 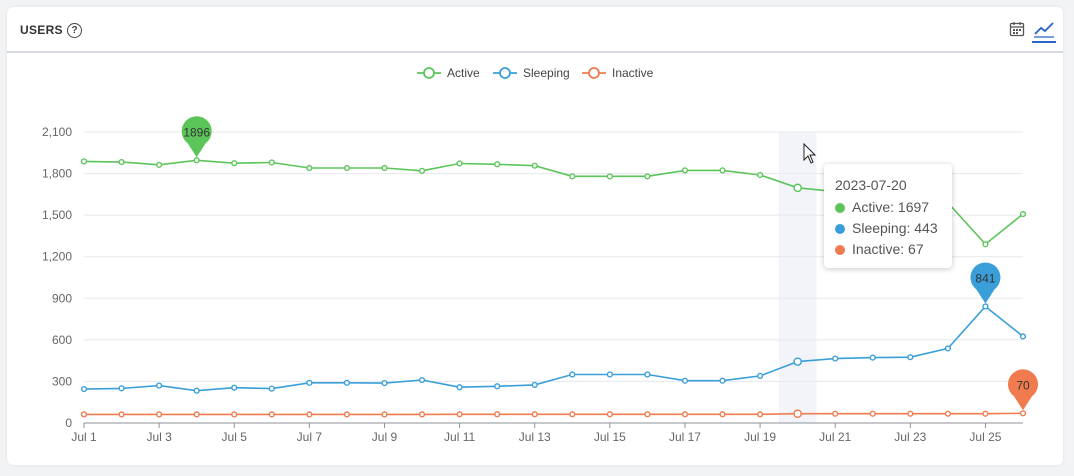 What do you see at coordinates (62, 340) in the screenshot?
I see `y-tick-label: 600` at bounding box center [62, 340].